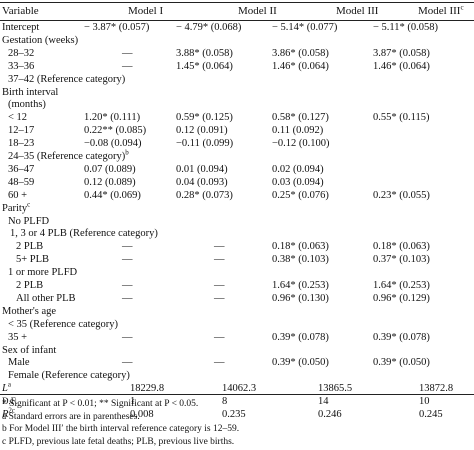  I want to click on row-label-text: 1 or more PLFD, so click(43, 273).